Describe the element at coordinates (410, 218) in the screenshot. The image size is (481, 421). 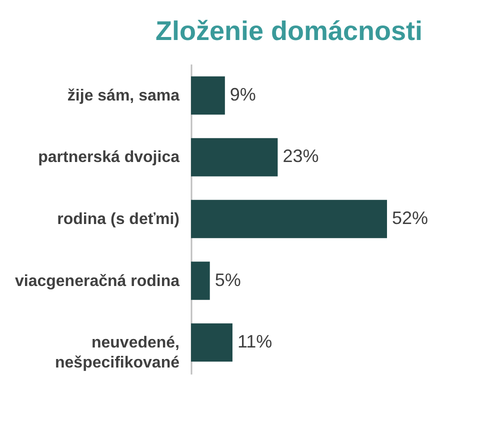
I see `data-label: 52%` at that location.